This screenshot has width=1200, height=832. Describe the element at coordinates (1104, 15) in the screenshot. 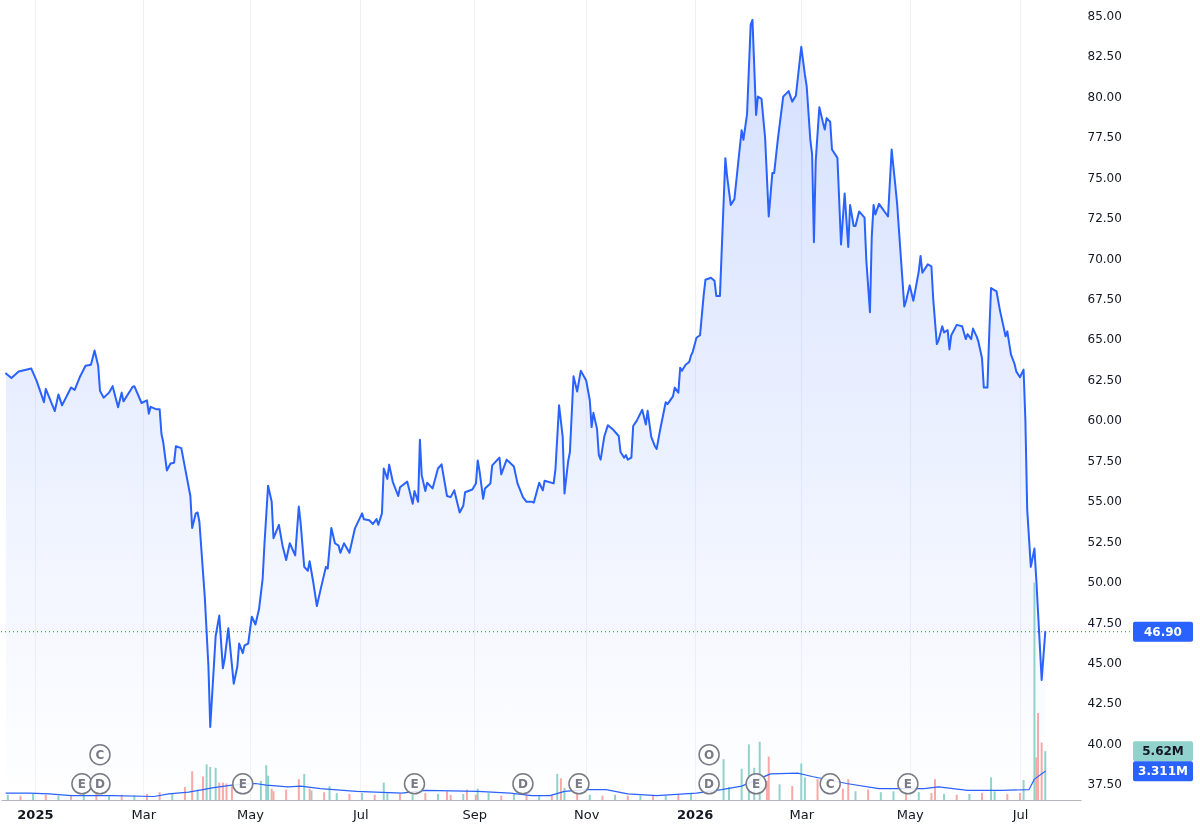

I see `y-tick-label: 85.00` at that location.